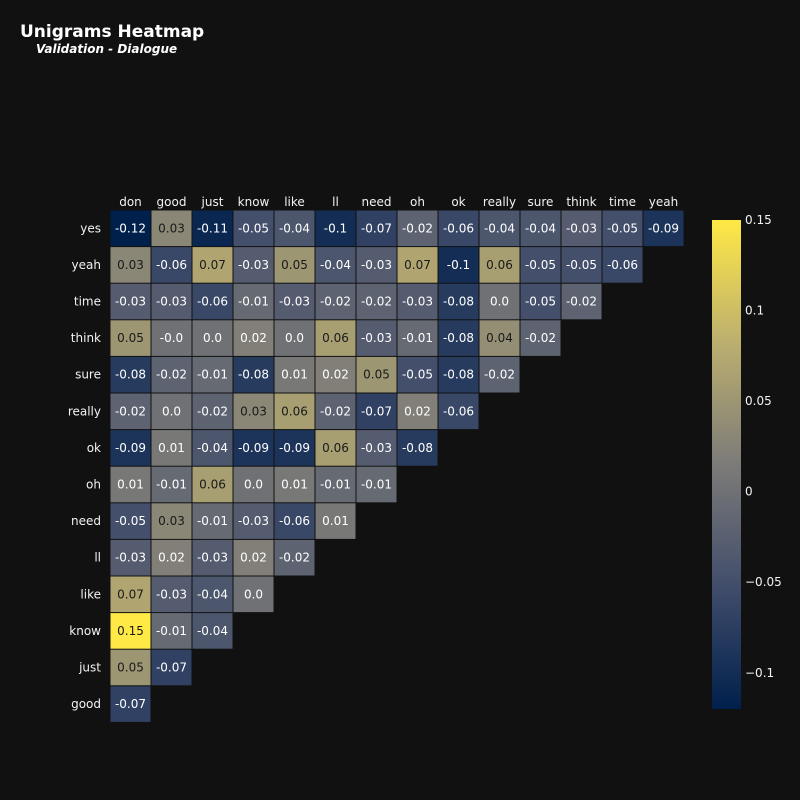  Describe the element at coordinates (759, 673) in the screenshot. I see `colorbar-tick-label: −0.1` at that location.